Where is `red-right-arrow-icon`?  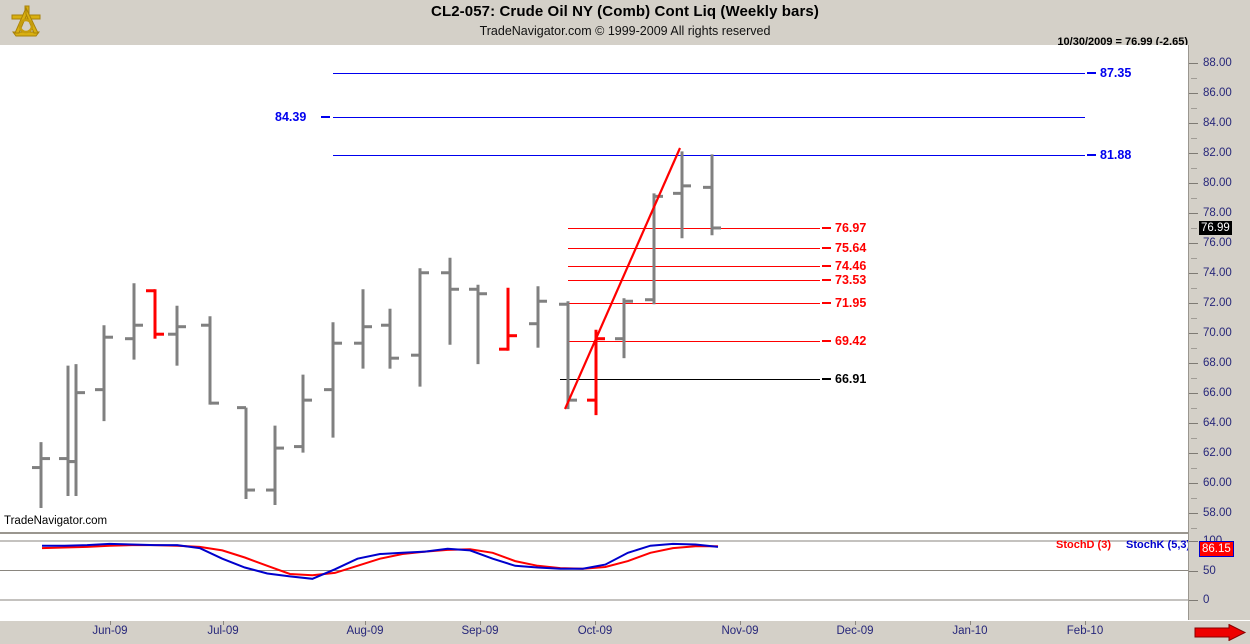 red-right-arrow-icon is located at coordinates (1220, 632).